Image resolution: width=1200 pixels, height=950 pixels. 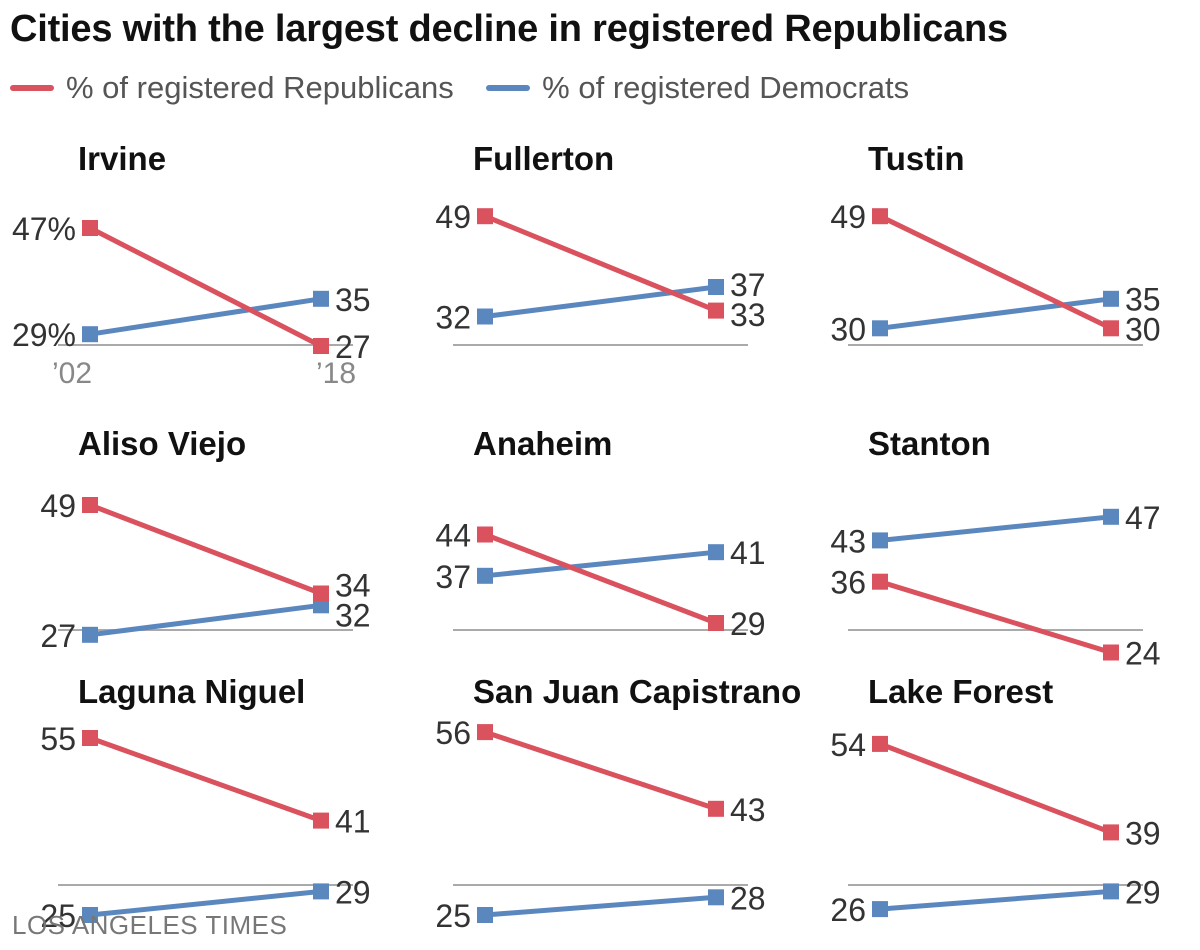 What do you see at coordinates (848, 910) in the screenshot?
I see `data-label-democrats-lake-forest-02: 26` at bounding box center [848, 910].